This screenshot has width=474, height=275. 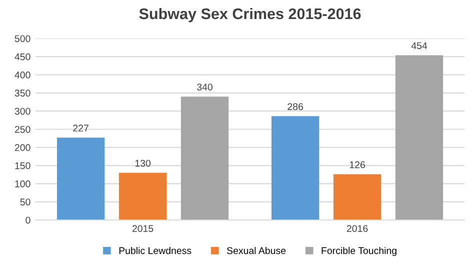 What do you see at coordinates (357, 164) in the screenshot?
I see `data-label: 126` at bounding box center [357, 164].